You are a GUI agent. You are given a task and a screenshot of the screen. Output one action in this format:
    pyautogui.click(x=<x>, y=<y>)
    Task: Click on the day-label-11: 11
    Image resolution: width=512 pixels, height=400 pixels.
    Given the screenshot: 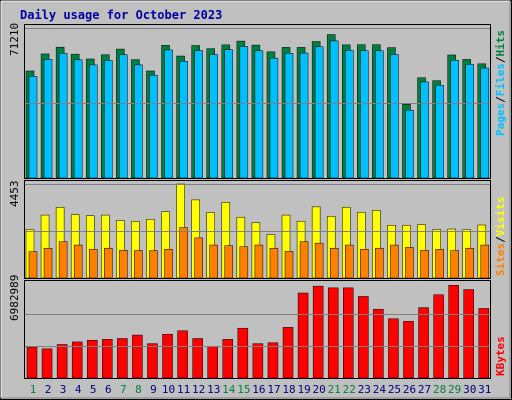 What is the action you would take?
    pyautogui.click(x=183, y=389)
    